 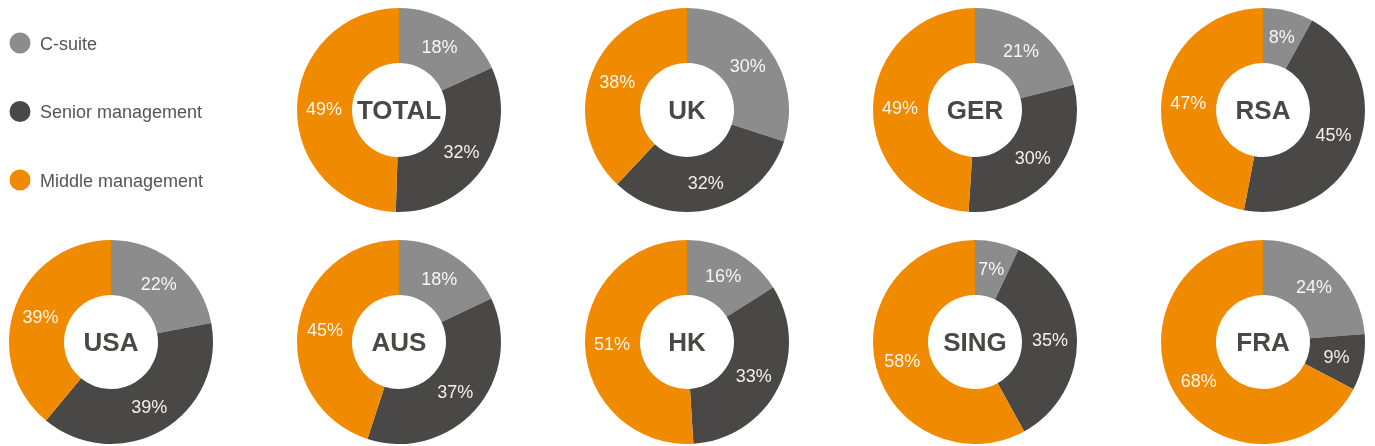 What do you see at coordinates (121, 112) in the screenshot?
I see `legend-label: Senior management` at bounding box center [121, 112].